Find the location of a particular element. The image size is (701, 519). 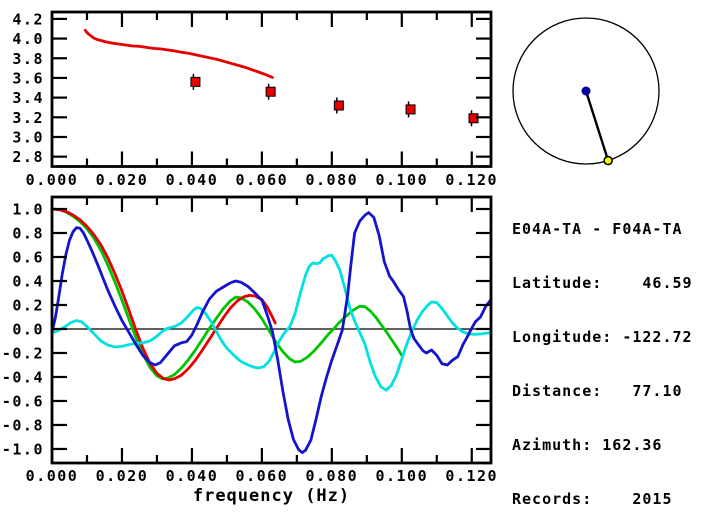

azimuth-line is located at coordinates (597, 125).